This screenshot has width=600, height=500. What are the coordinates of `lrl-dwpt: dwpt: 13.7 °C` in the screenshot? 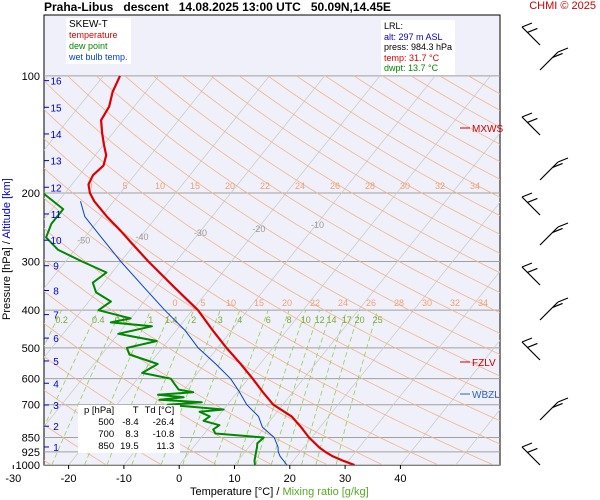 It's located at (411, 68).